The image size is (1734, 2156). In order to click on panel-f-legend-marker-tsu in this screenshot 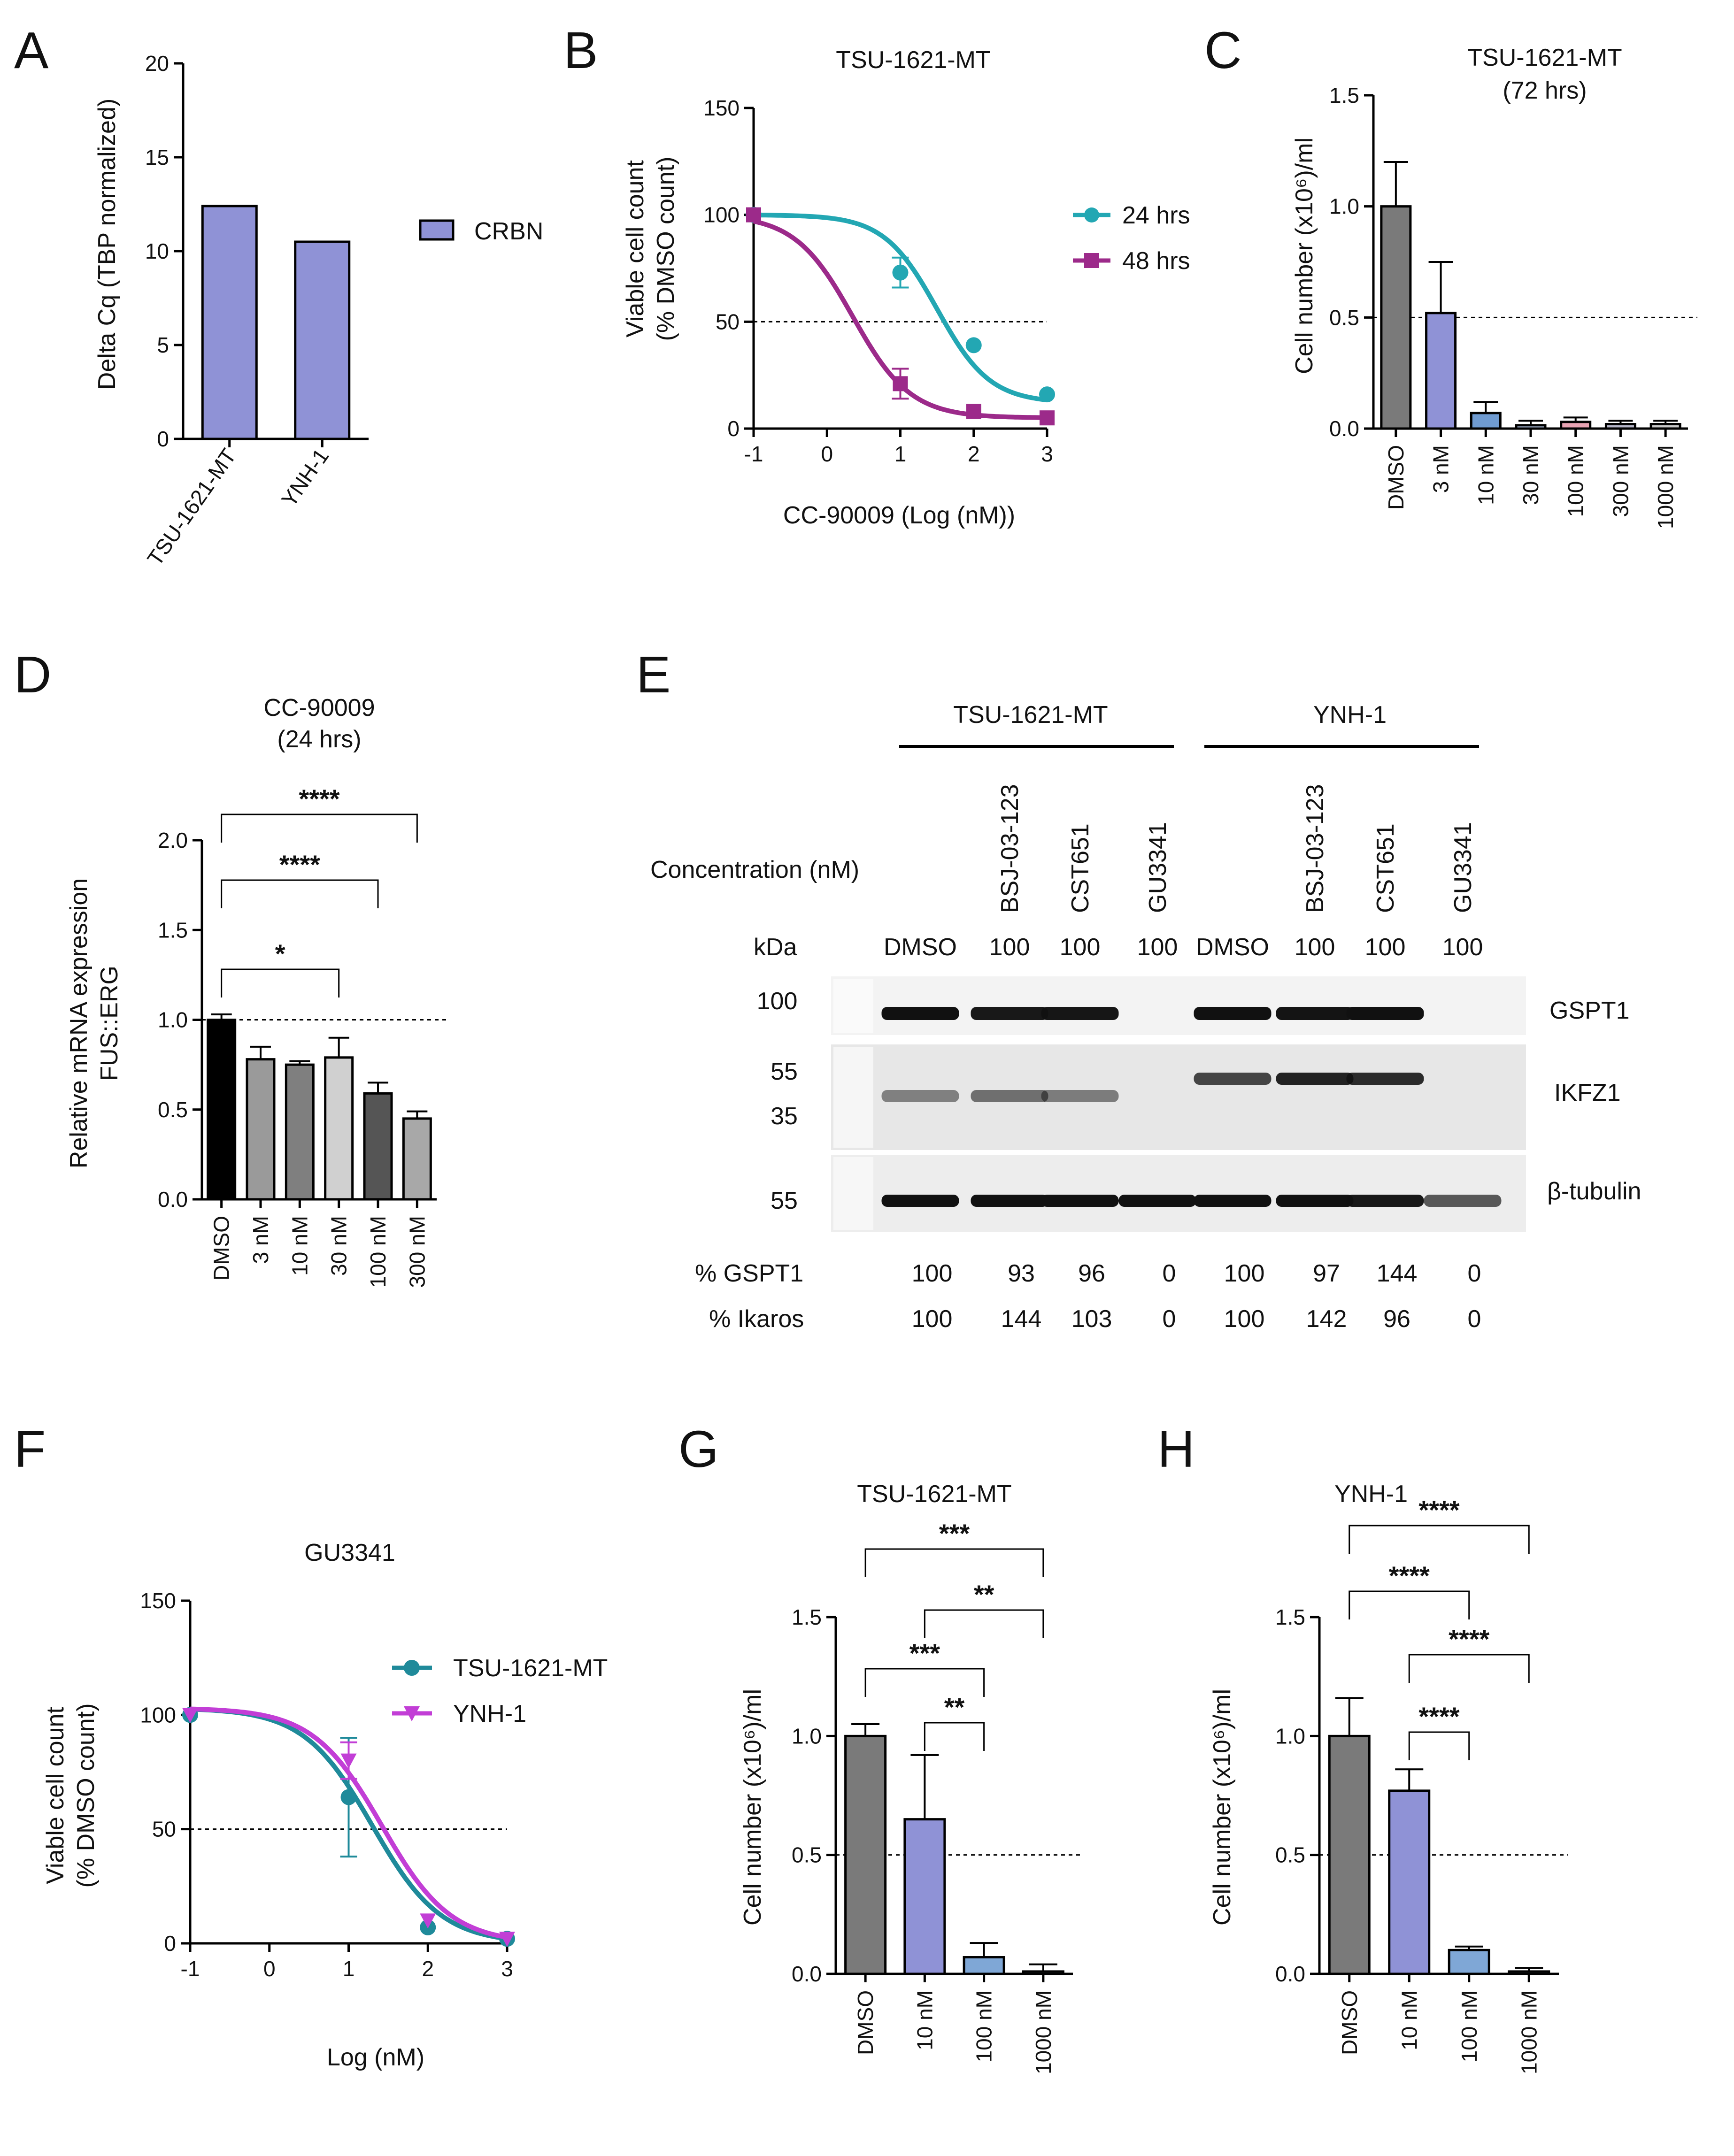, I will do `click(412, 1668)`.